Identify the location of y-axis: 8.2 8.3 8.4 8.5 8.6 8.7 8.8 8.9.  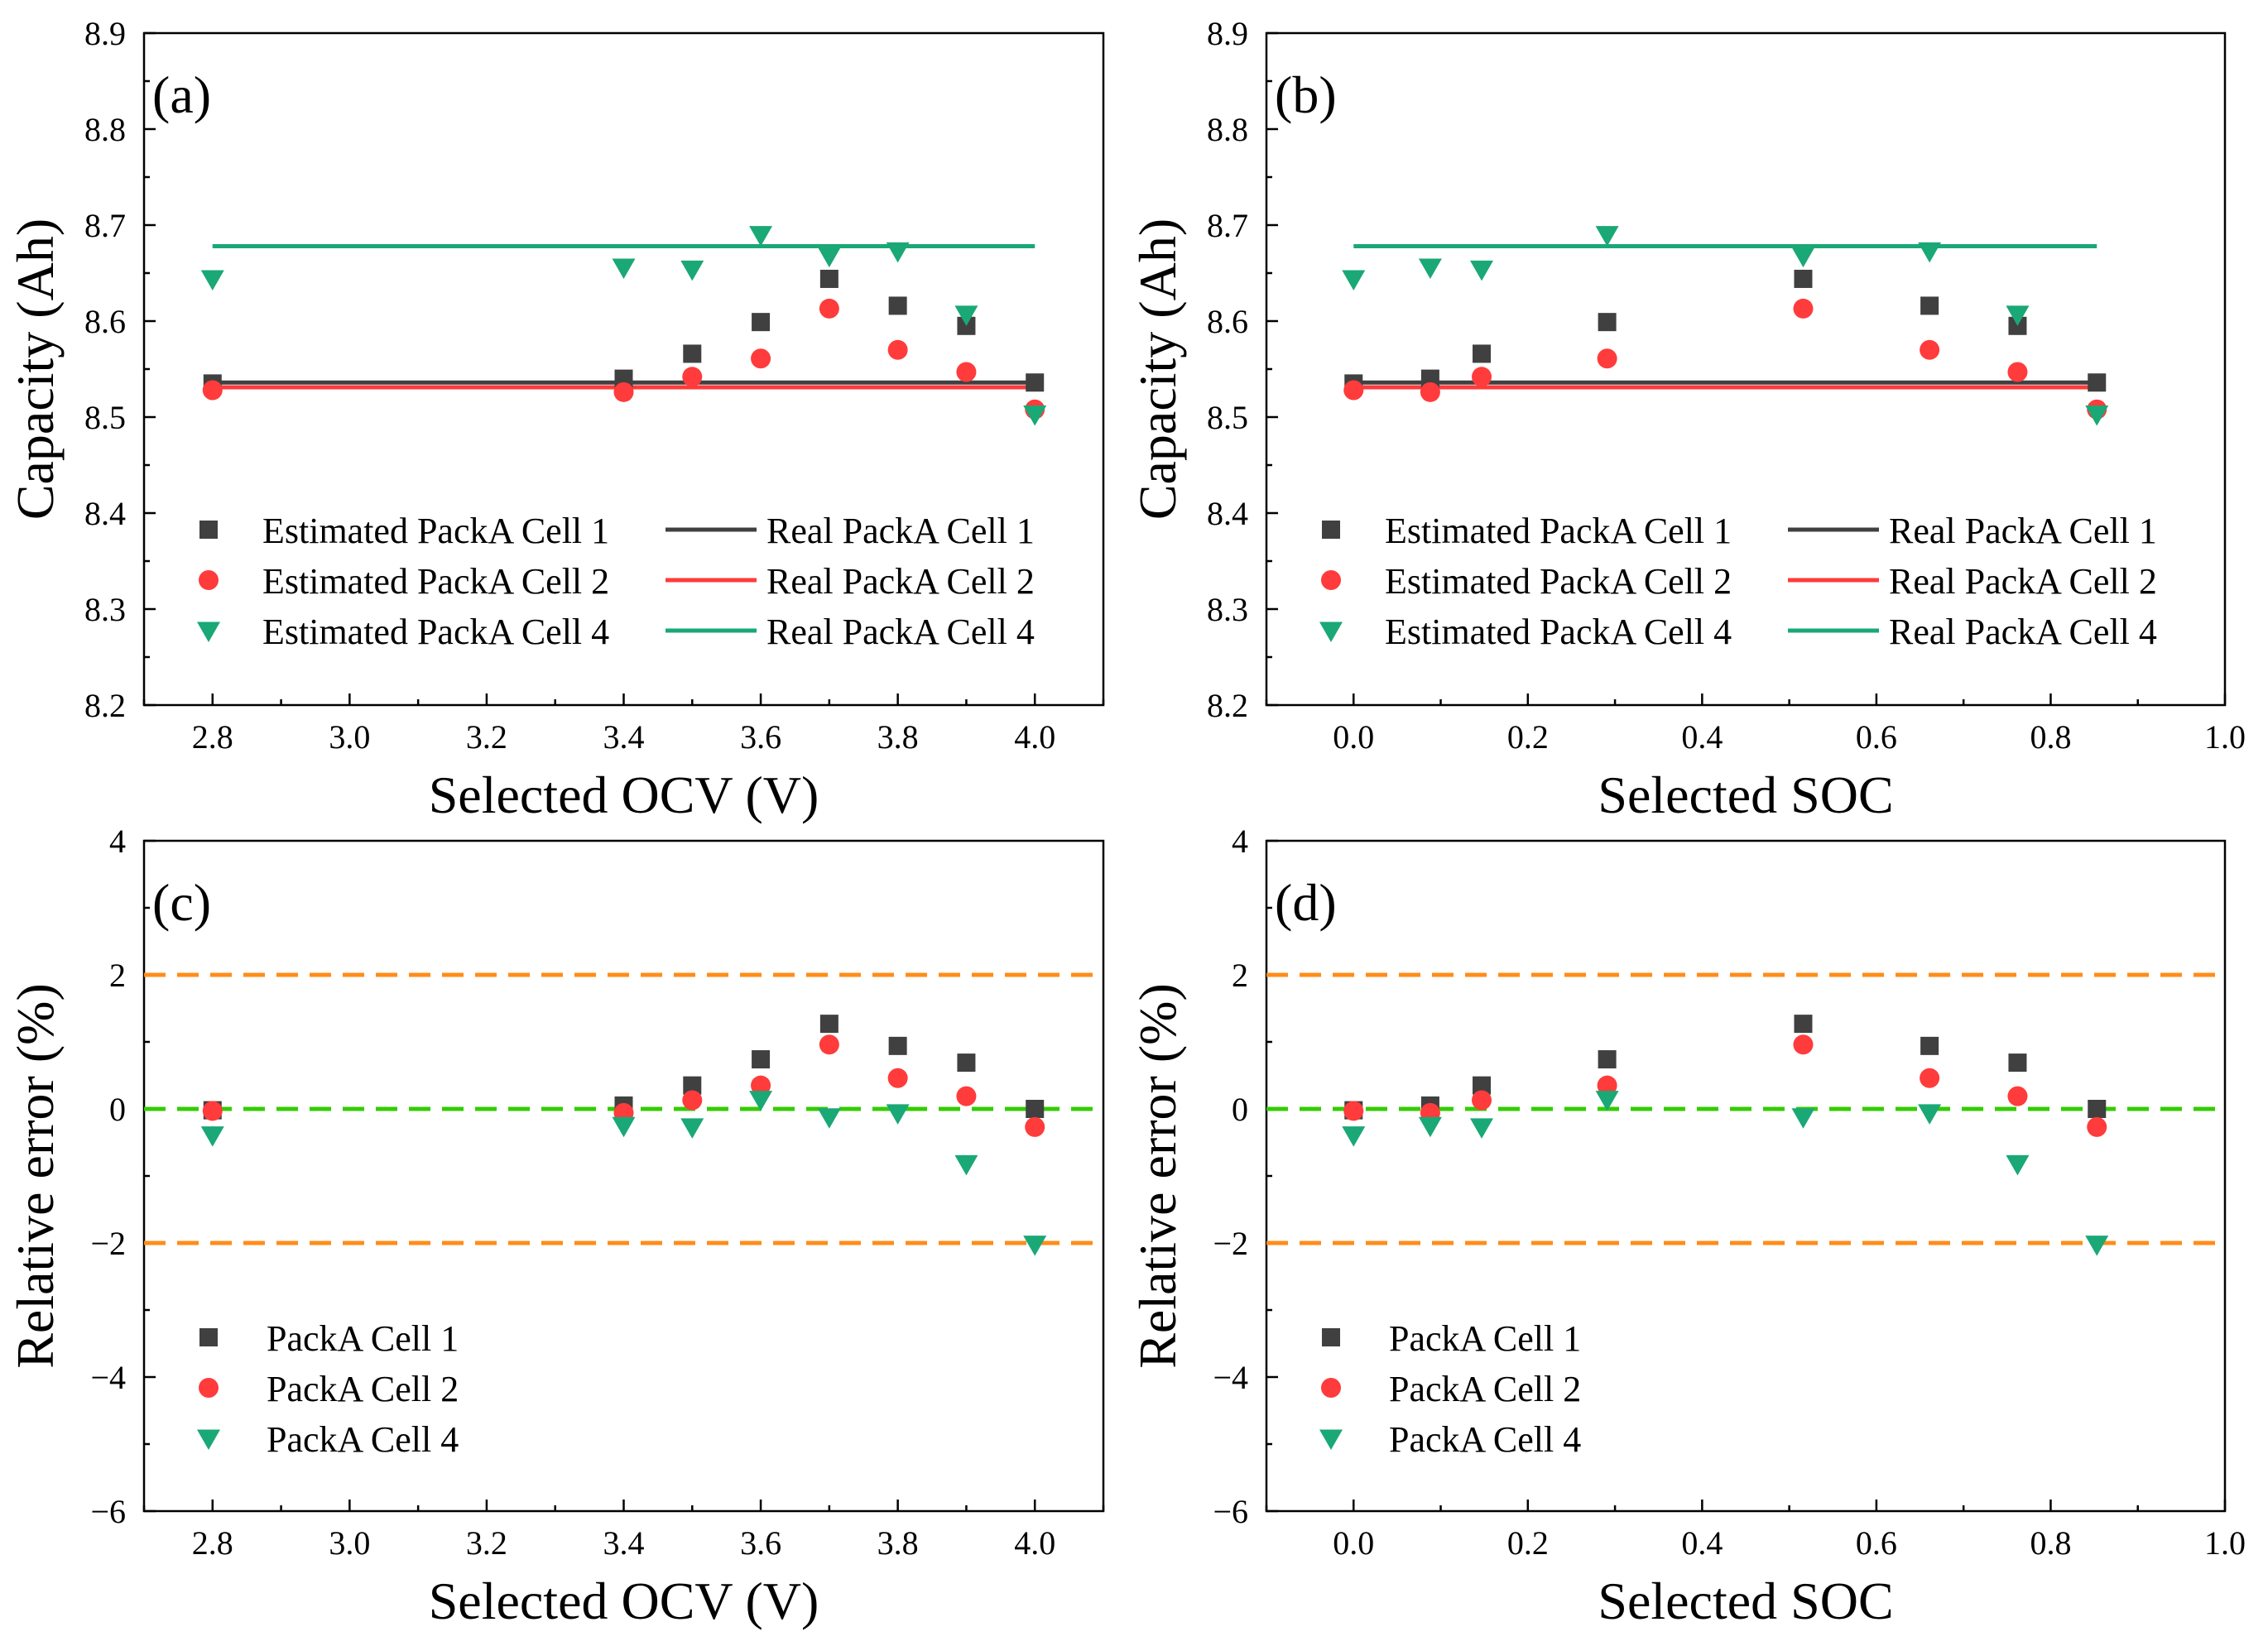
(120, 369).